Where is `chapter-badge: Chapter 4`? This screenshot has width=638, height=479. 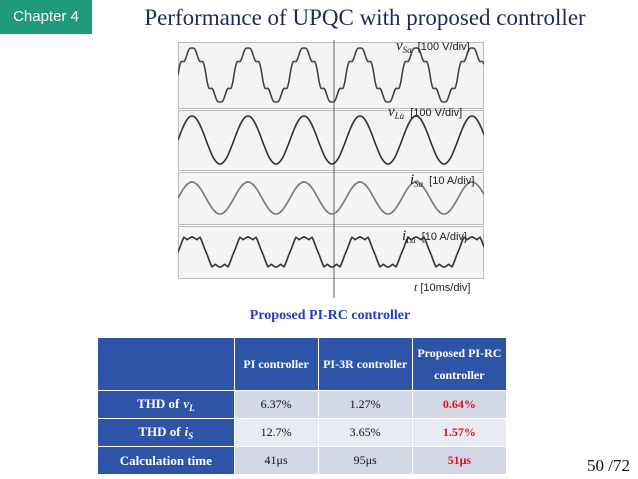
chapter-badge: Chapter 4 is located at coordinates (46, 17).